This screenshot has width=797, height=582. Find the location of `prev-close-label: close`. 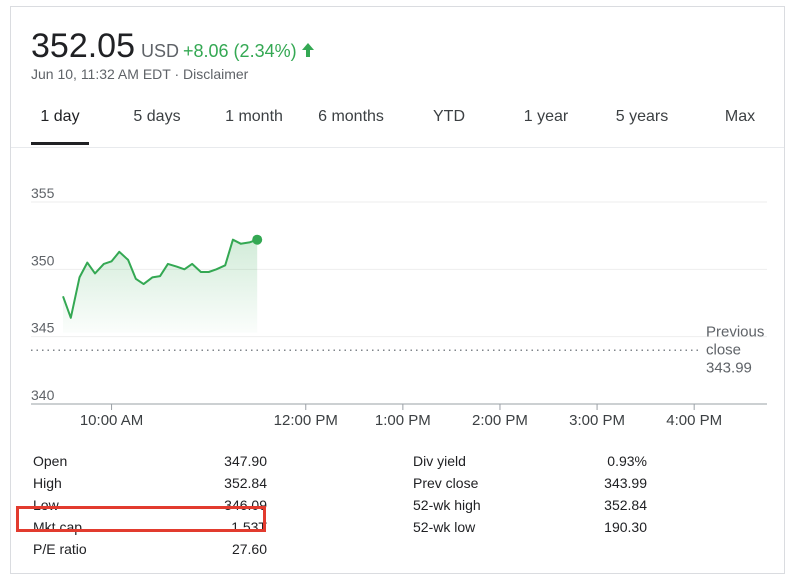

prev-close-label: close is located at coordinates (723, 349).